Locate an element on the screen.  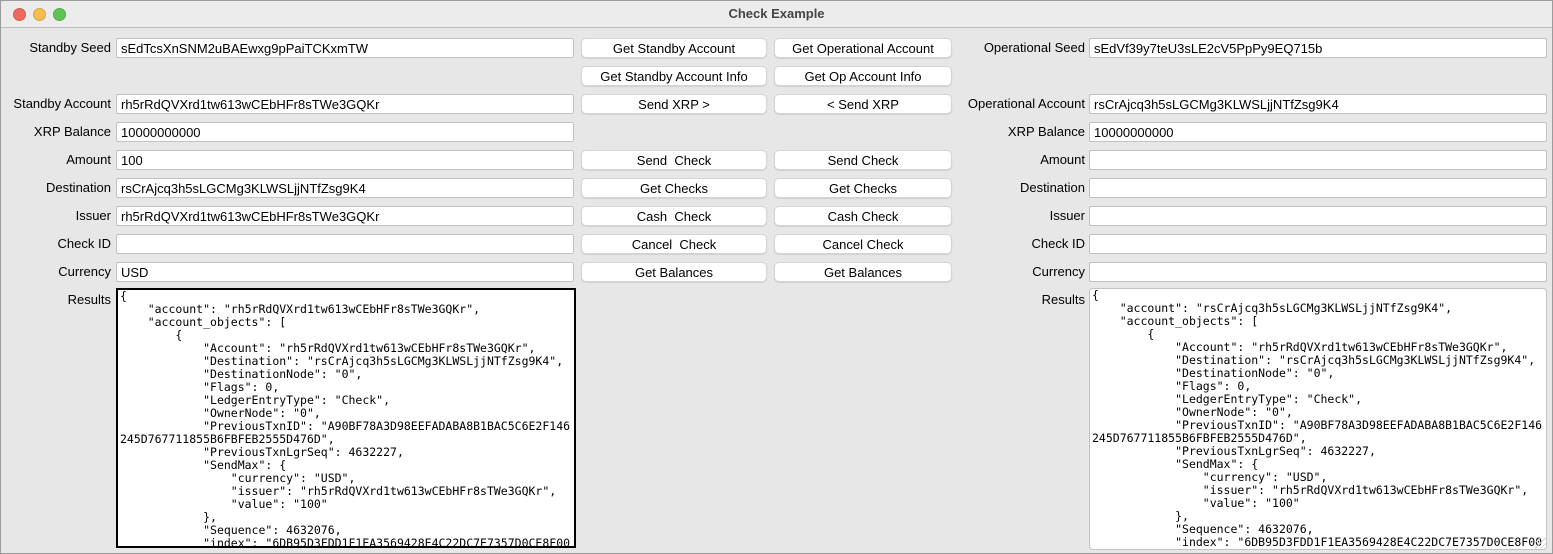
operational-amount-label: Amount is located at coordinates (1062, 159).